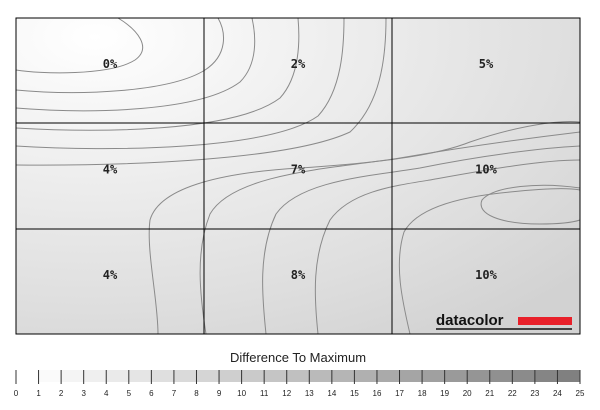 This screenshot has width=600, height=410. I want to click on legend-tick-label: 2, so click(61, 393).